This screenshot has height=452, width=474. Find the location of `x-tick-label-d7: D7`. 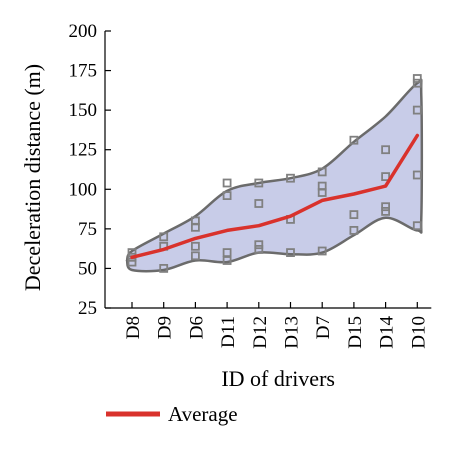

x-tick-label-d7: D7 is located at coordinates (323, 327).